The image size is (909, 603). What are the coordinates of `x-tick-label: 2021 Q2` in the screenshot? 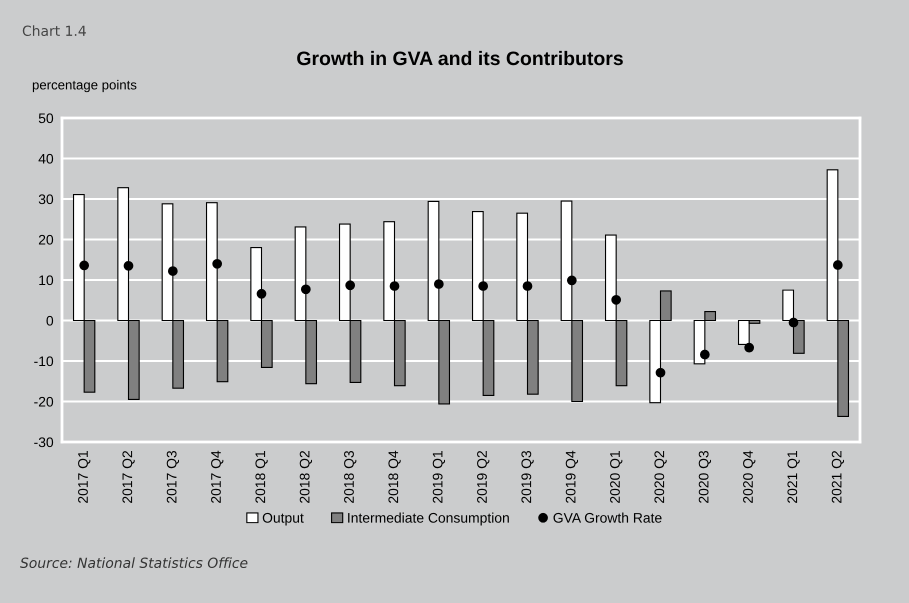 It's located at (838, 477).